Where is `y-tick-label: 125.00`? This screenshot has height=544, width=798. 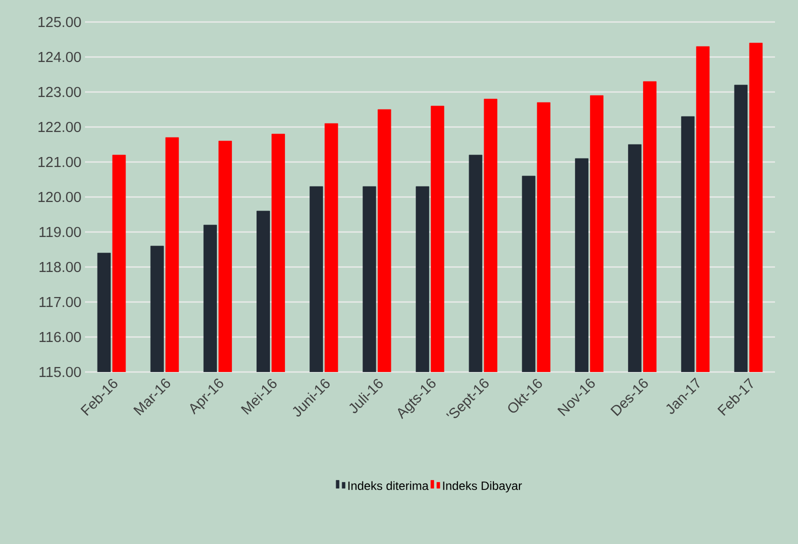 y-tick-label: 125.00 is located at coordinates (59, 22).